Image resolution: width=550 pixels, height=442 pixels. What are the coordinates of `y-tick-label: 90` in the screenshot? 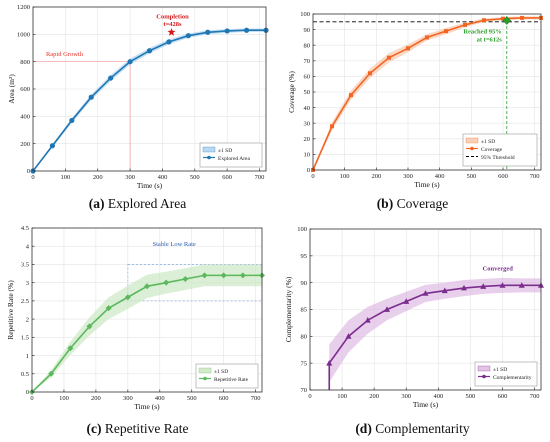 It's located at (304, 283).